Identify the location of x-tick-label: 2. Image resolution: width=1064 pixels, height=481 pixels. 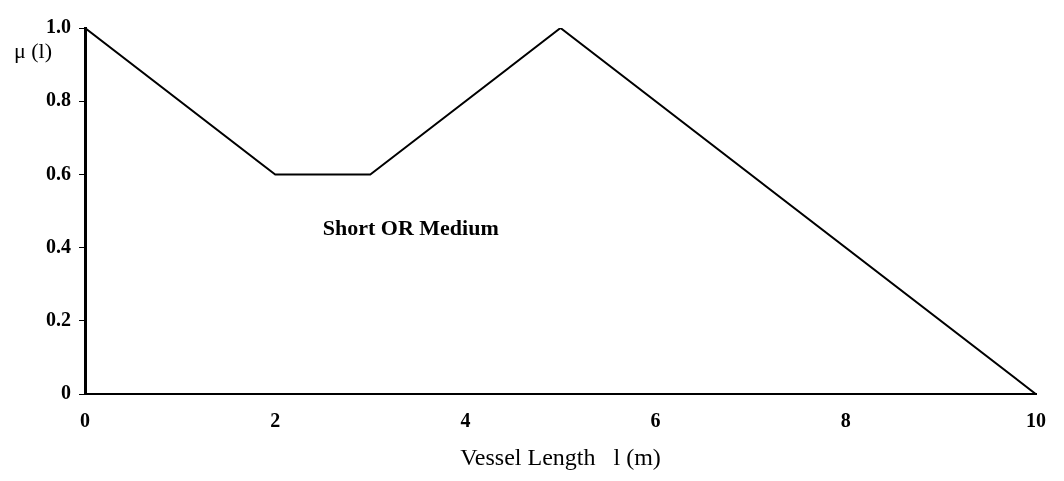
(275, 420).